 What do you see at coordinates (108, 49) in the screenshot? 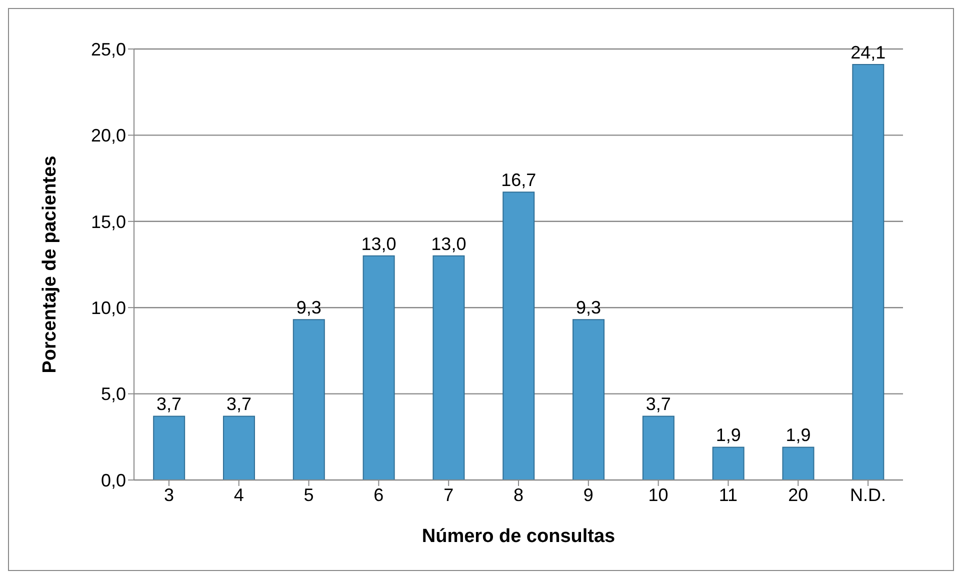
I see `y-tick-label: 25,0` at bounding box center [108, 49].